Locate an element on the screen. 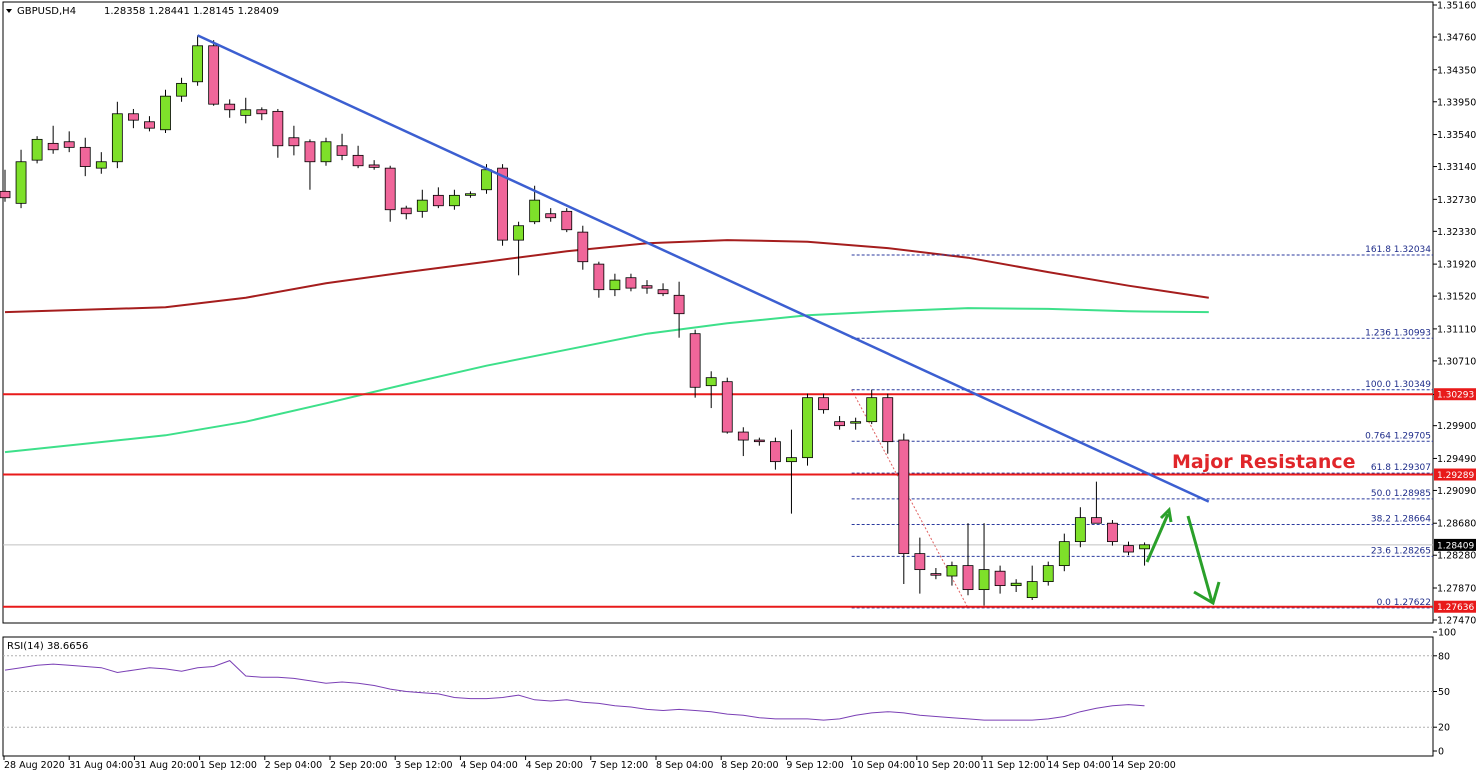 This screenshot has height=775, width=1480. fib-level-label: 0.0 1.27622 is located at coordinates (1404, 603).